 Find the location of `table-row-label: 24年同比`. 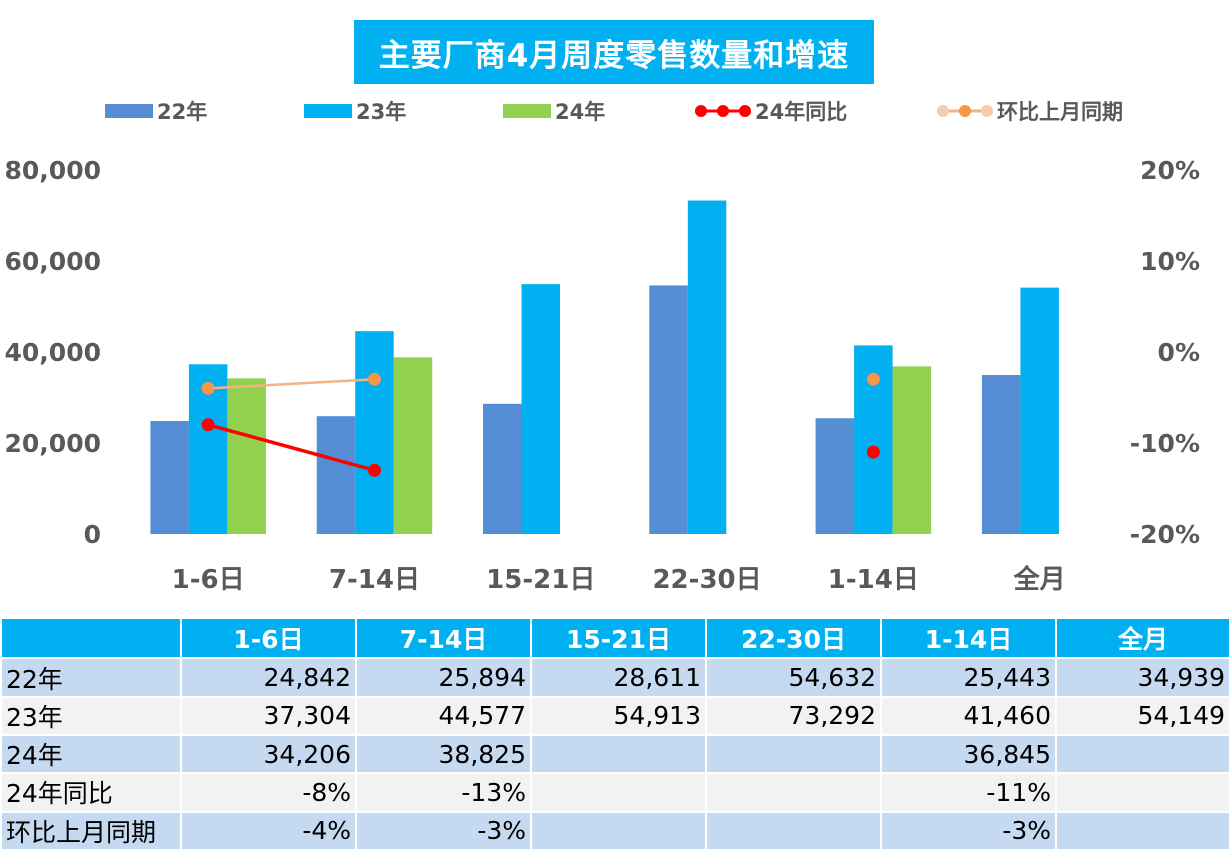

table-row-label: 24年同比 is located at coordinates (91, 792).